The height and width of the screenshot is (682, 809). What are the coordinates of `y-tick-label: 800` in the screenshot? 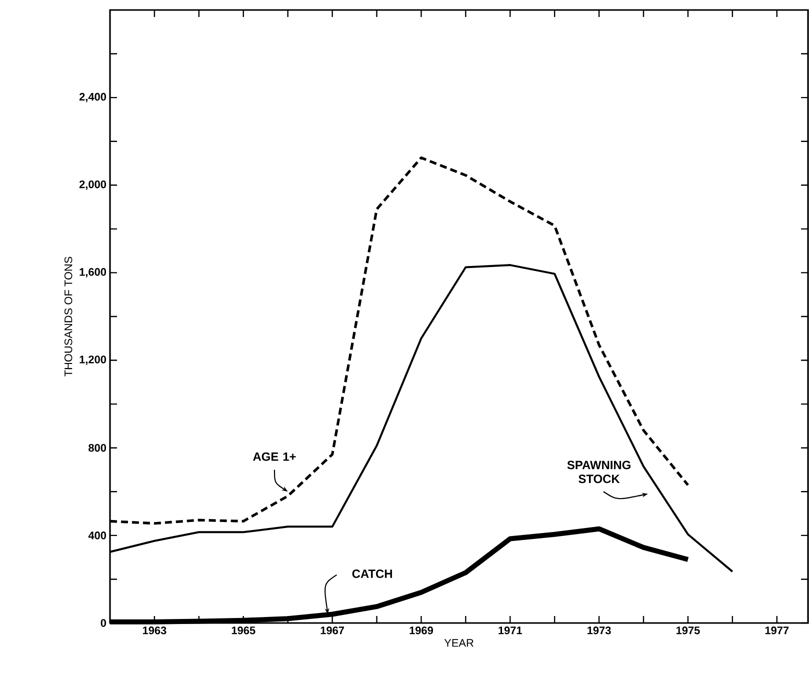 It's located at (97, 448).